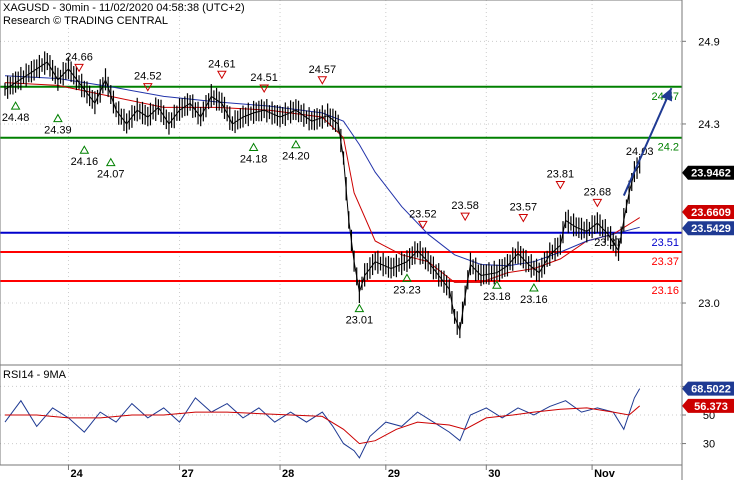  What do you see at coordinates (360, 321) in the screenshot?
I see `pivot-low-label: 23.01` at bounding box center [360, 321].